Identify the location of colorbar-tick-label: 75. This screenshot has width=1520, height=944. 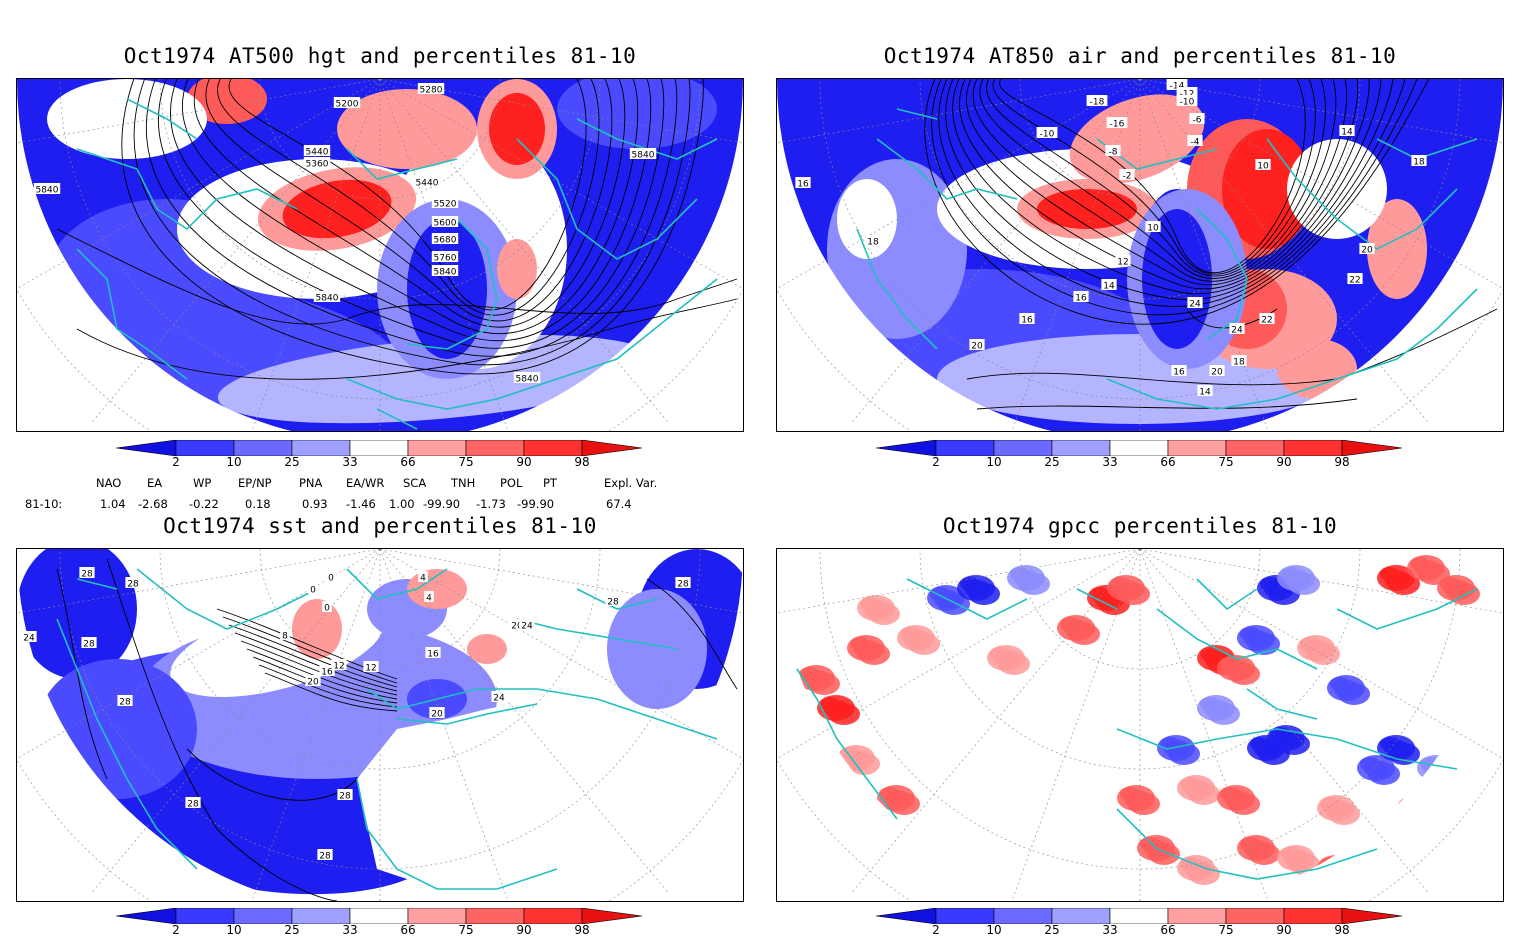
(1226, 930).